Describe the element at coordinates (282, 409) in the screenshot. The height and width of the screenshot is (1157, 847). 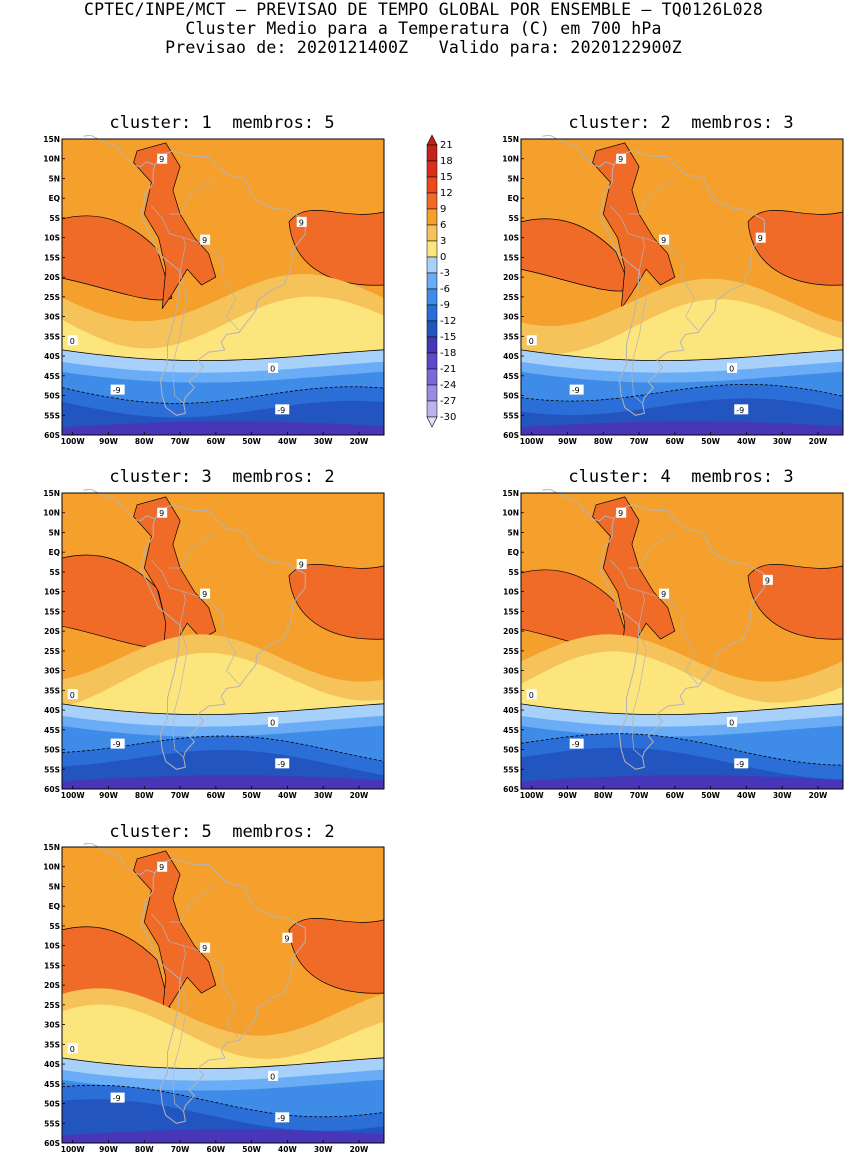
I see `contour-label-minus9-east-box` at that location.